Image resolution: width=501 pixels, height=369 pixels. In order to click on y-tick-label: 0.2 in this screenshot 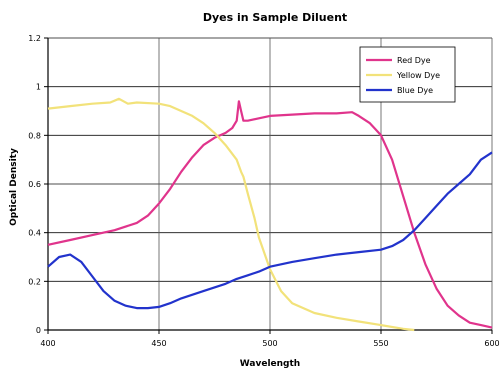, I will do `click(34, 281)`.